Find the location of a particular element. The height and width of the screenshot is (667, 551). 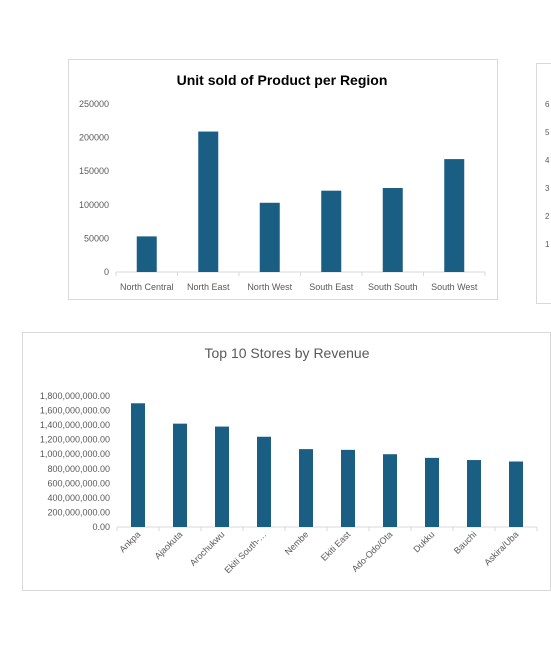

chart-title: Unit sold of Product per Region is located at coordinates (282, 80).